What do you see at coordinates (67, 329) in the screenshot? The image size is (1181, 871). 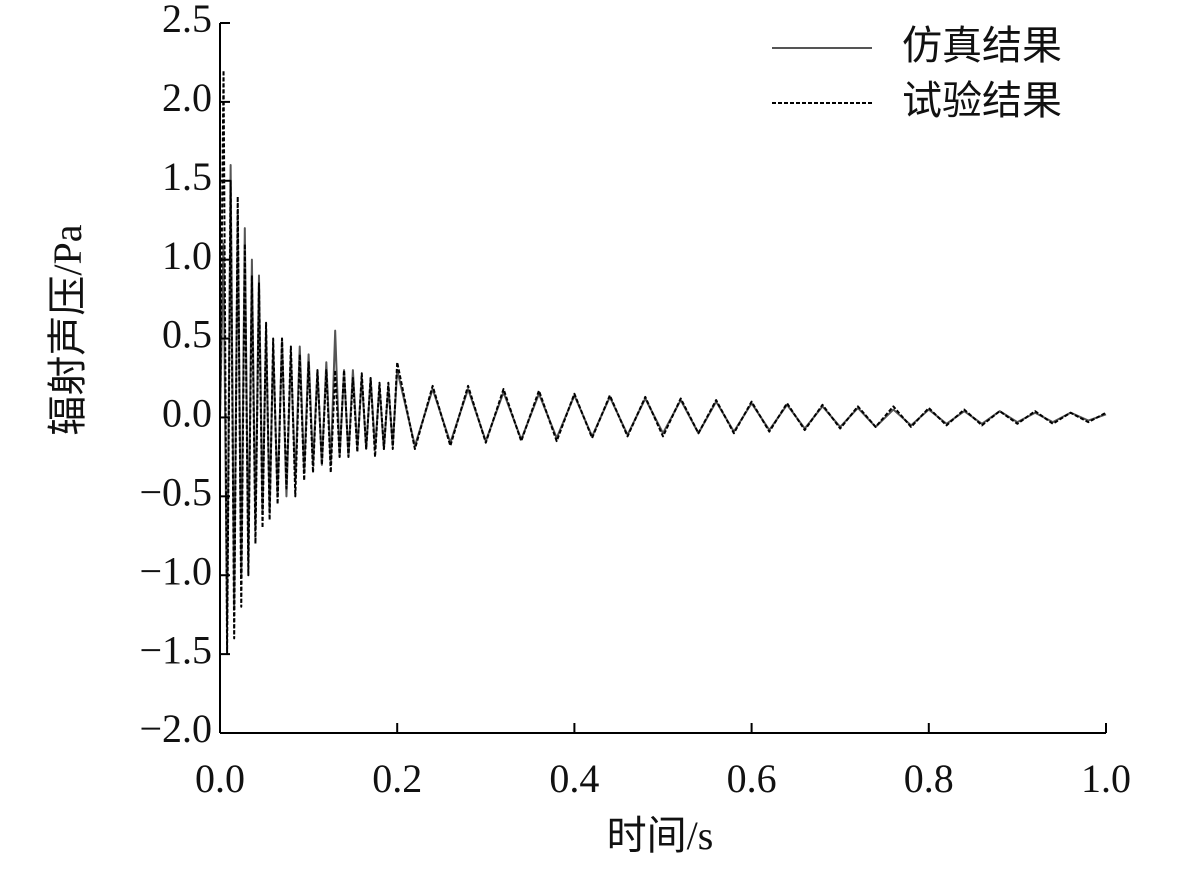 I see `y-axis-label: 辐射声压/Pa` at bounding box center [67, 329].